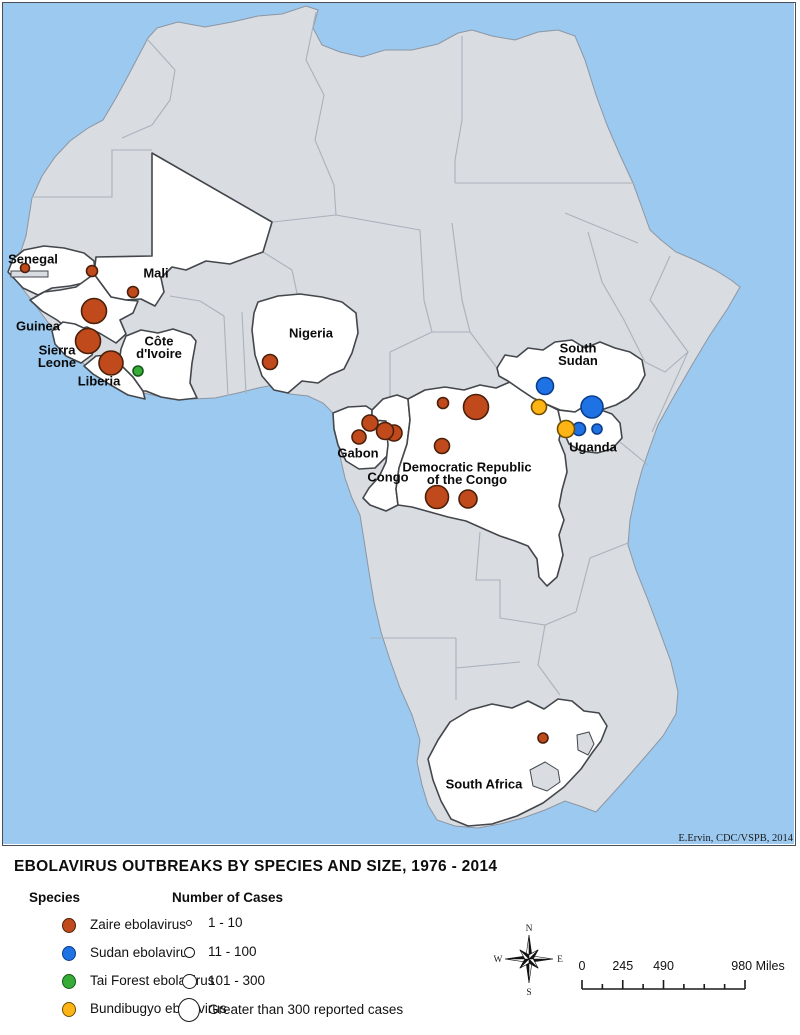 The width and height of the screenshot is (800, 1035). I want to click on country-south-africa, so click(517, 762).